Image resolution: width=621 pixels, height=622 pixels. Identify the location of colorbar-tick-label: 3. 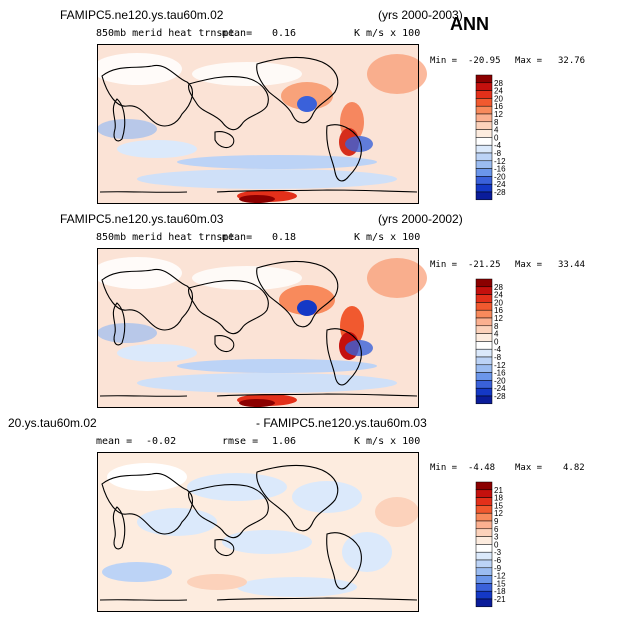
(496, 537).